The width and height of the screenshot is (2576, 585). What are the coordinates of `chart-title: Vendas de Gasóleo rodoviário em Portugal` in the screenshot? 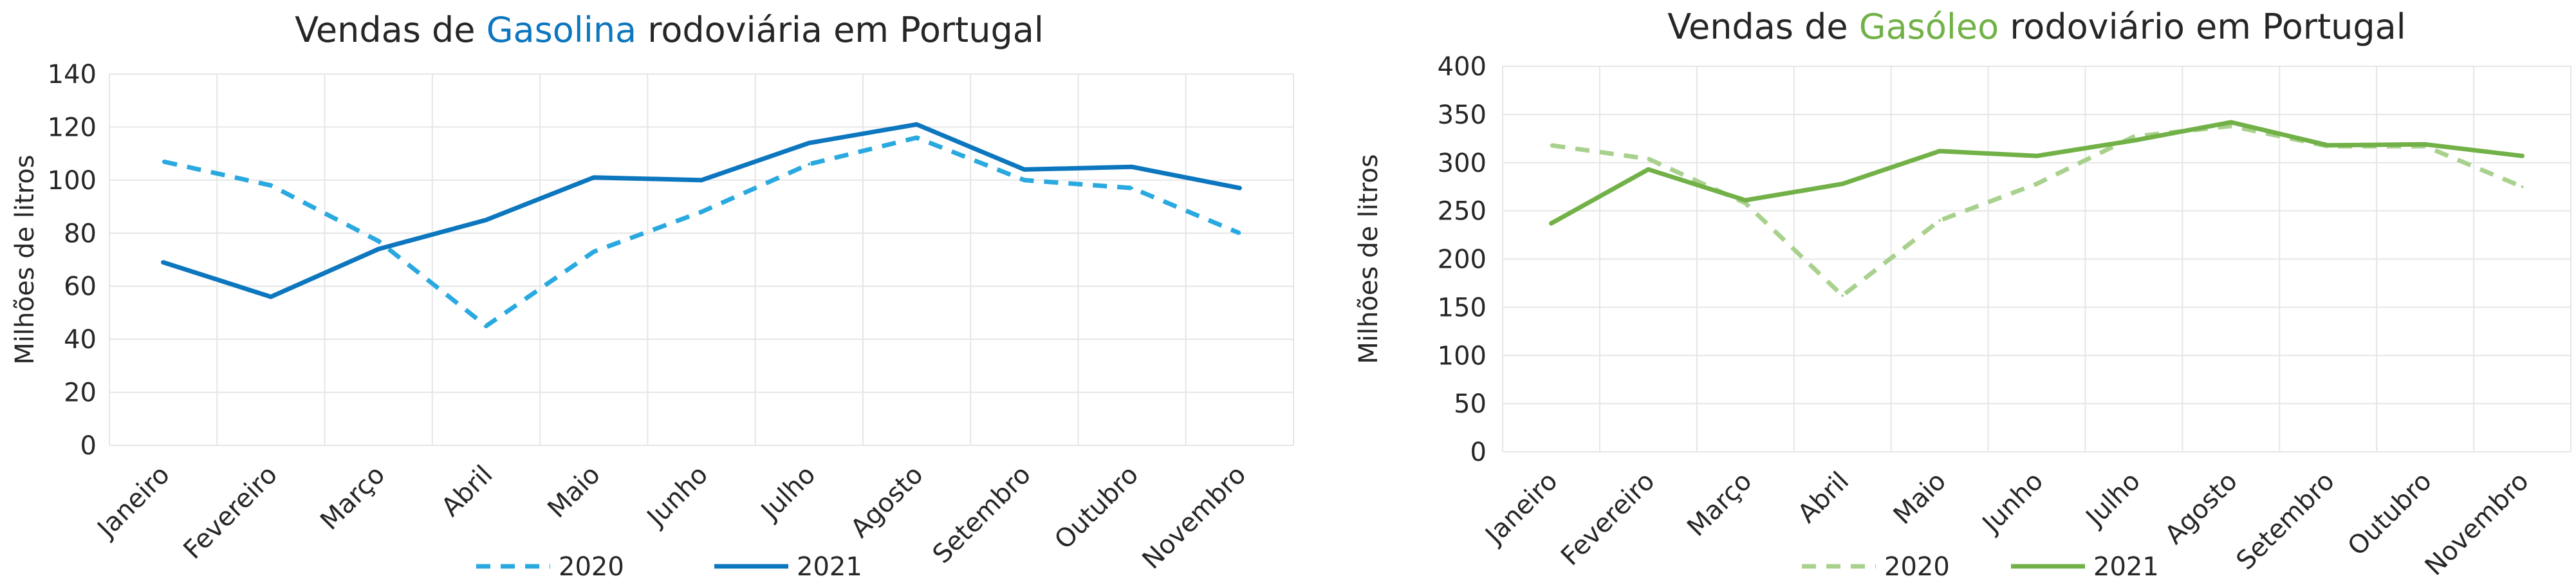 It's located at (2036, 26).